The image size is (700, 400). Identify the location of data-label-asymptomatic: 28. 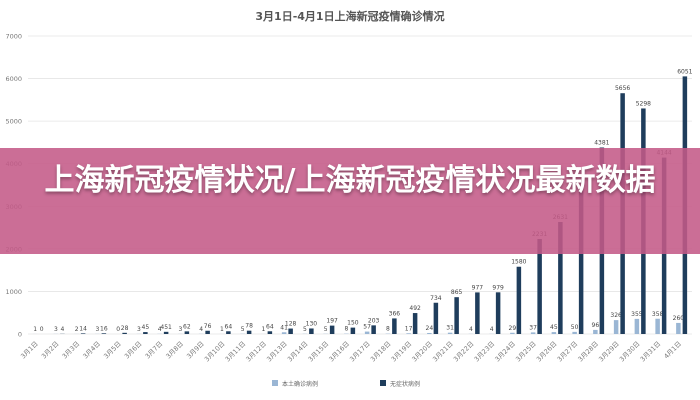
(125, 328).